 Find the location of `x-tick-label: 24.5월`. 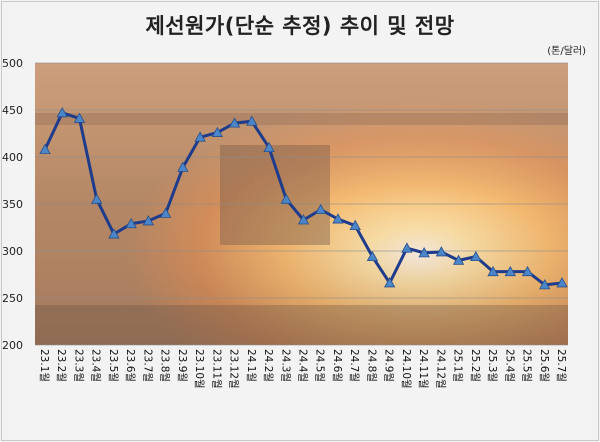

x-tick-label: 24.5월 is located at coordinates (320, 365).